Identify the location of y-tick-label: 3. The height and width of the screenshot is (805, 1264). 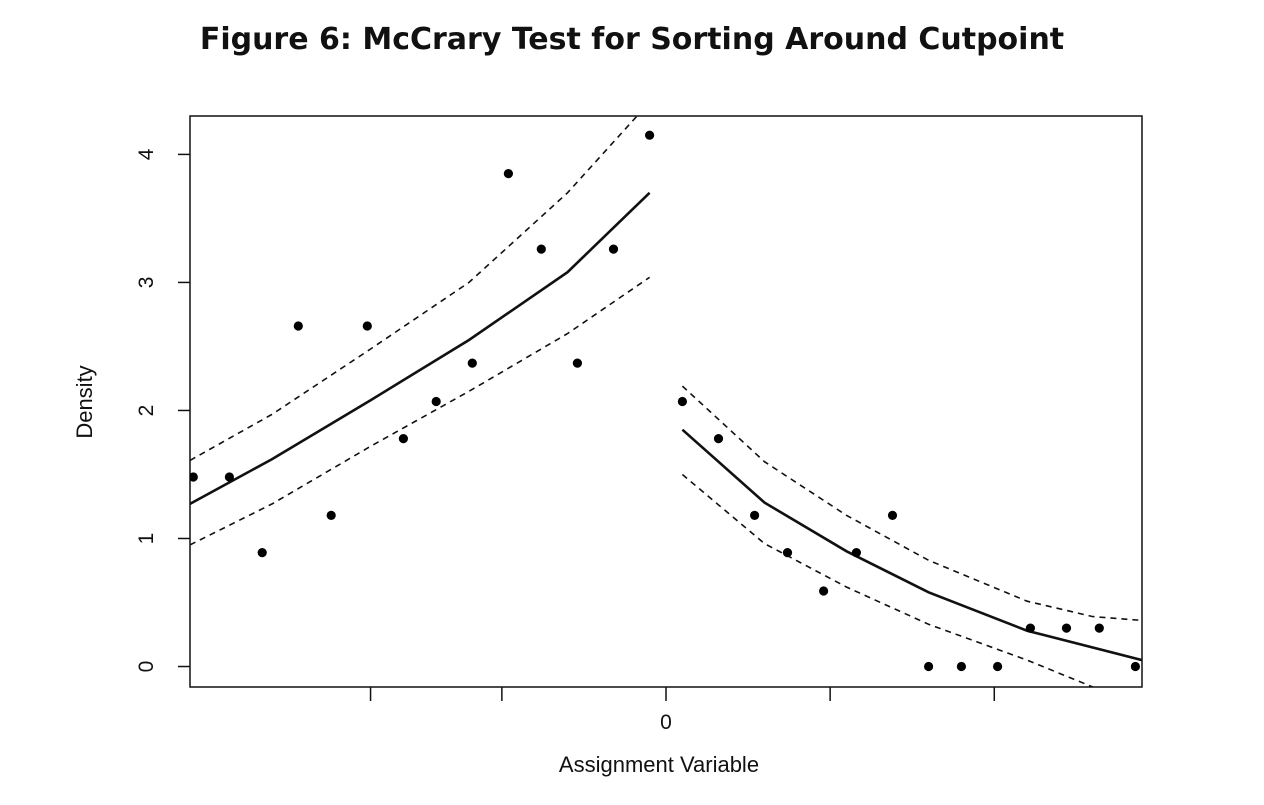
(146, 283).